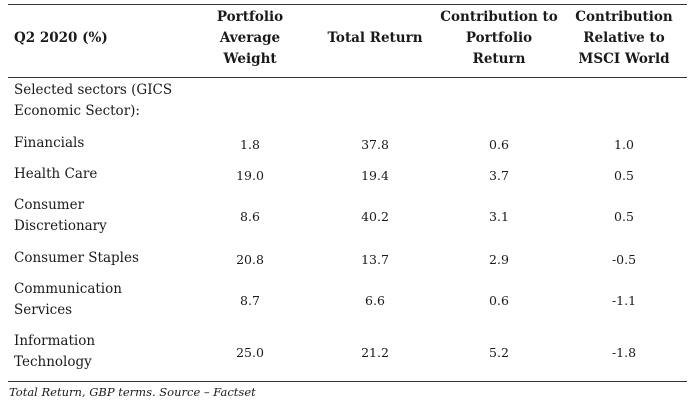 This screenshot has height=405, width=697. What do you see at coordinates (347, 4) in the screenshot?
I see `table-top-rule` at bounding box center [347, 4].